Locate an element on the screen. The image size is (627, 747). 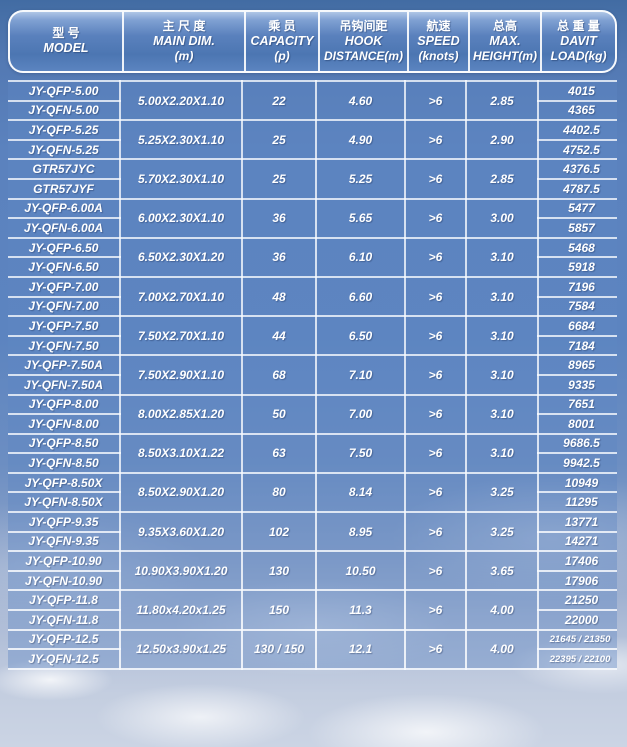
cell-davit-load: 9686.5 is located at coordinates (577, 443).